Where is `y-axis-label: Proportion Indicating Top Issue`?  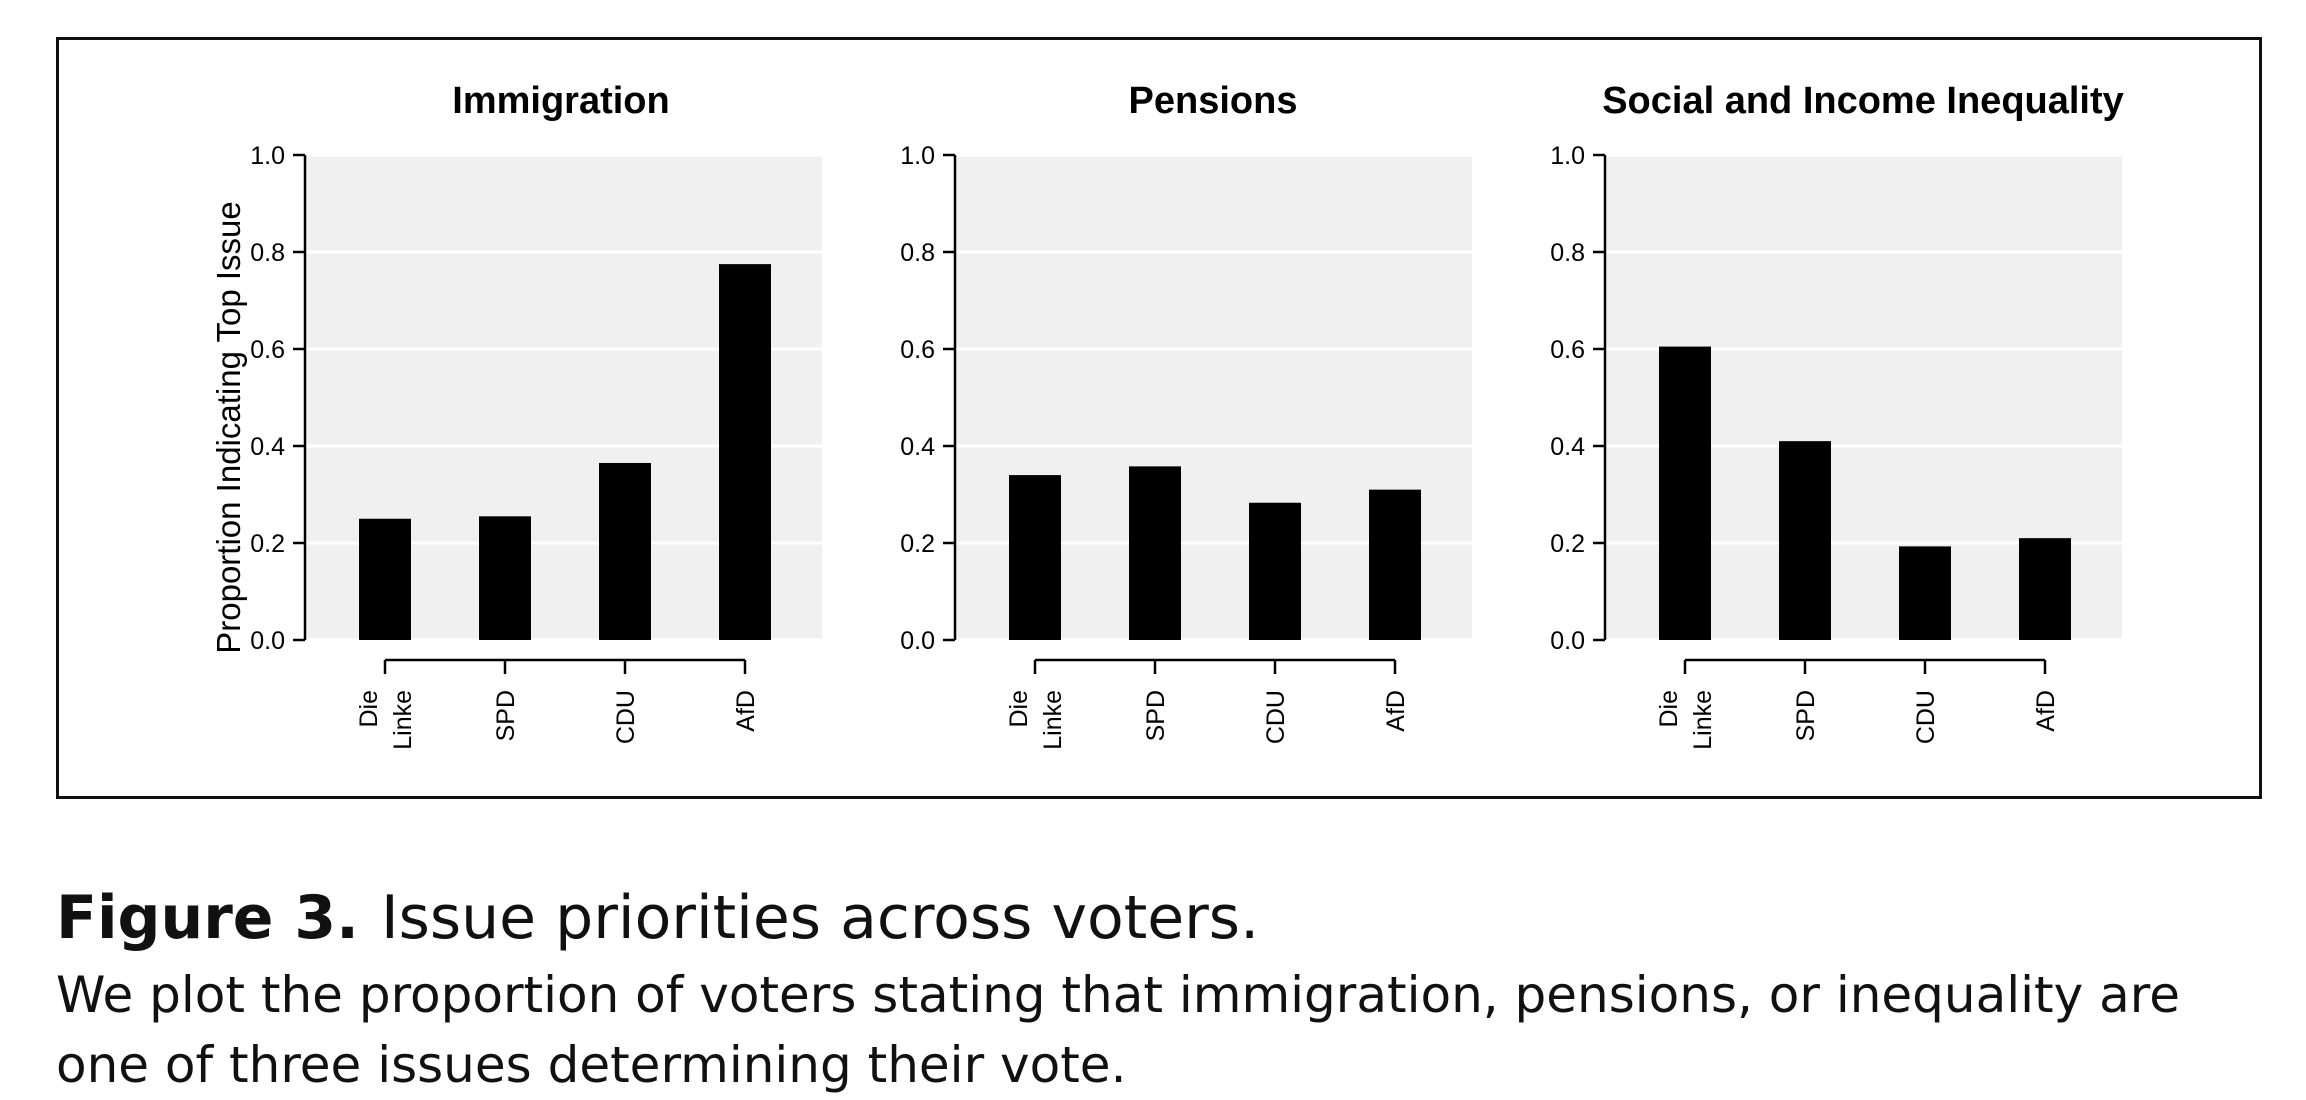
y-axis-label: Proportion Indicating Top Issue is located at coordinates (228, 427).